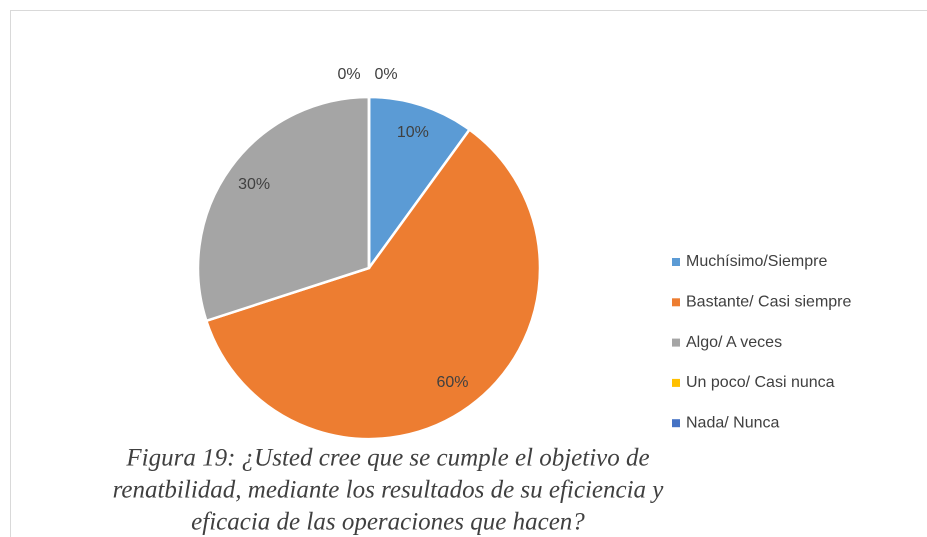 Image resolution: width=927 pixels, height=537 pixels. Describe the element at coordinates (254, 184) in the screenshot. I see `data-label: 30%` at that location.